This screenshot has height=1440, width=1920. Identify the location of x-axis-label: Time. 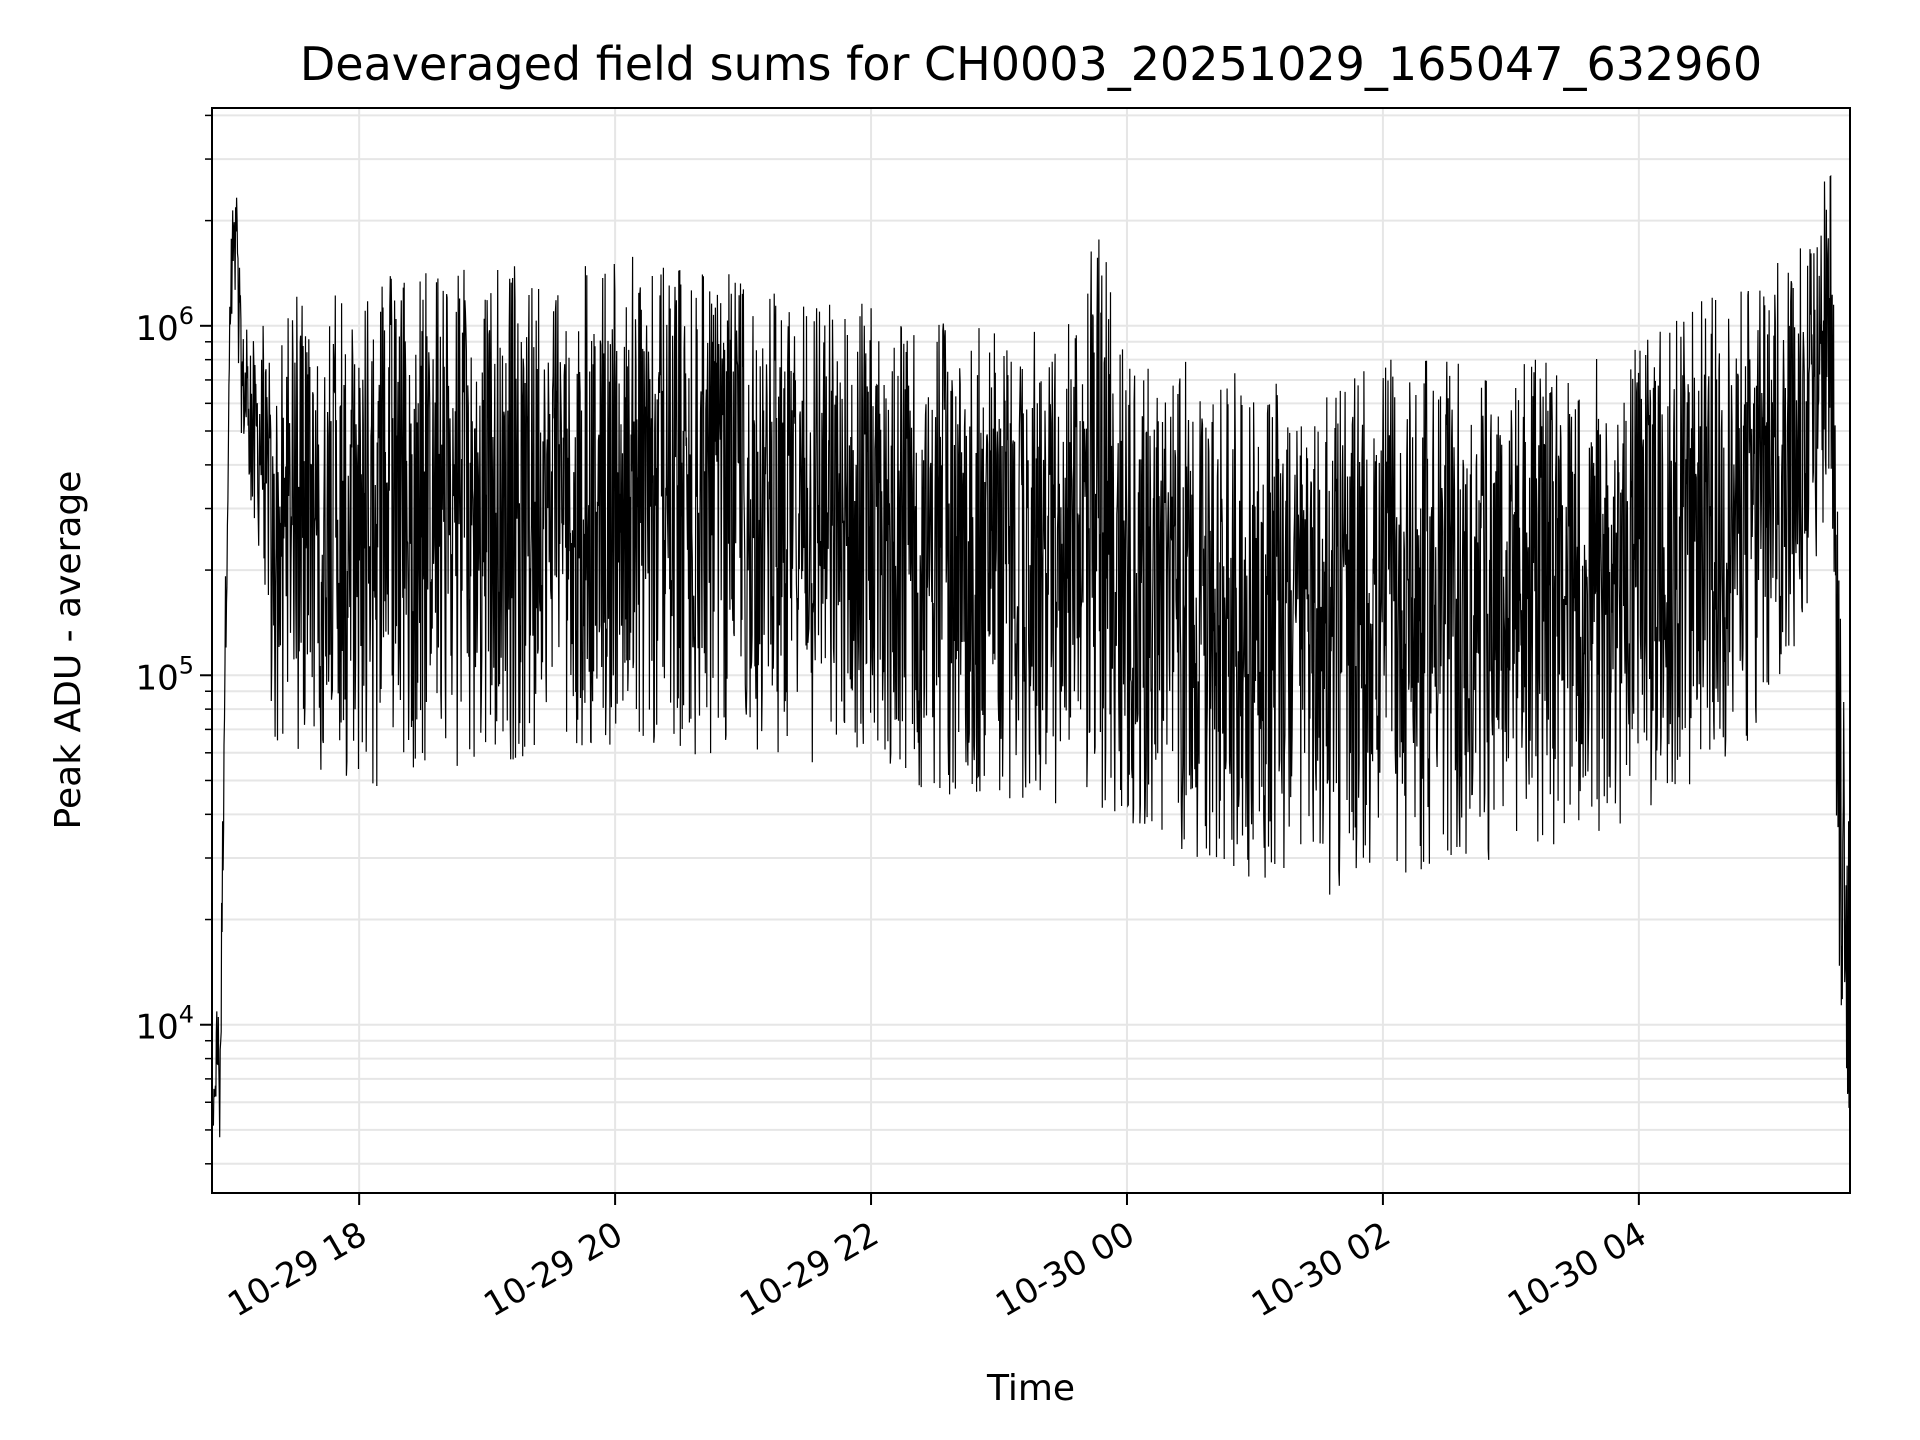
(1030, 1388).